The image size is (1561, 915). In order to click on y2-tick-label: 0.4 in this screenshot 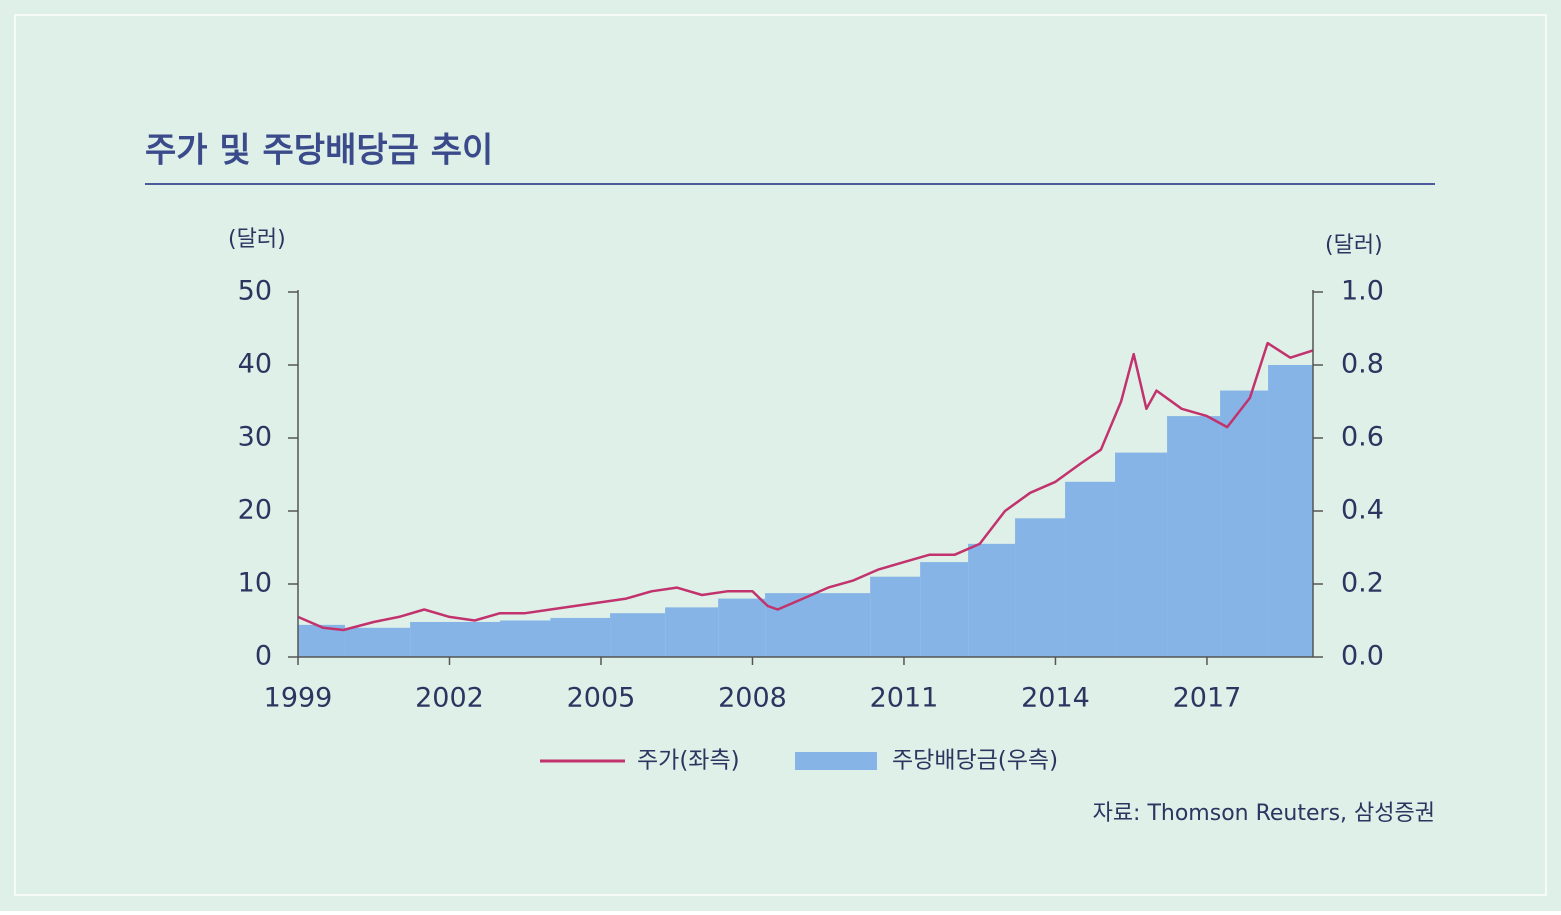, I will do `click(1362, 510)`.